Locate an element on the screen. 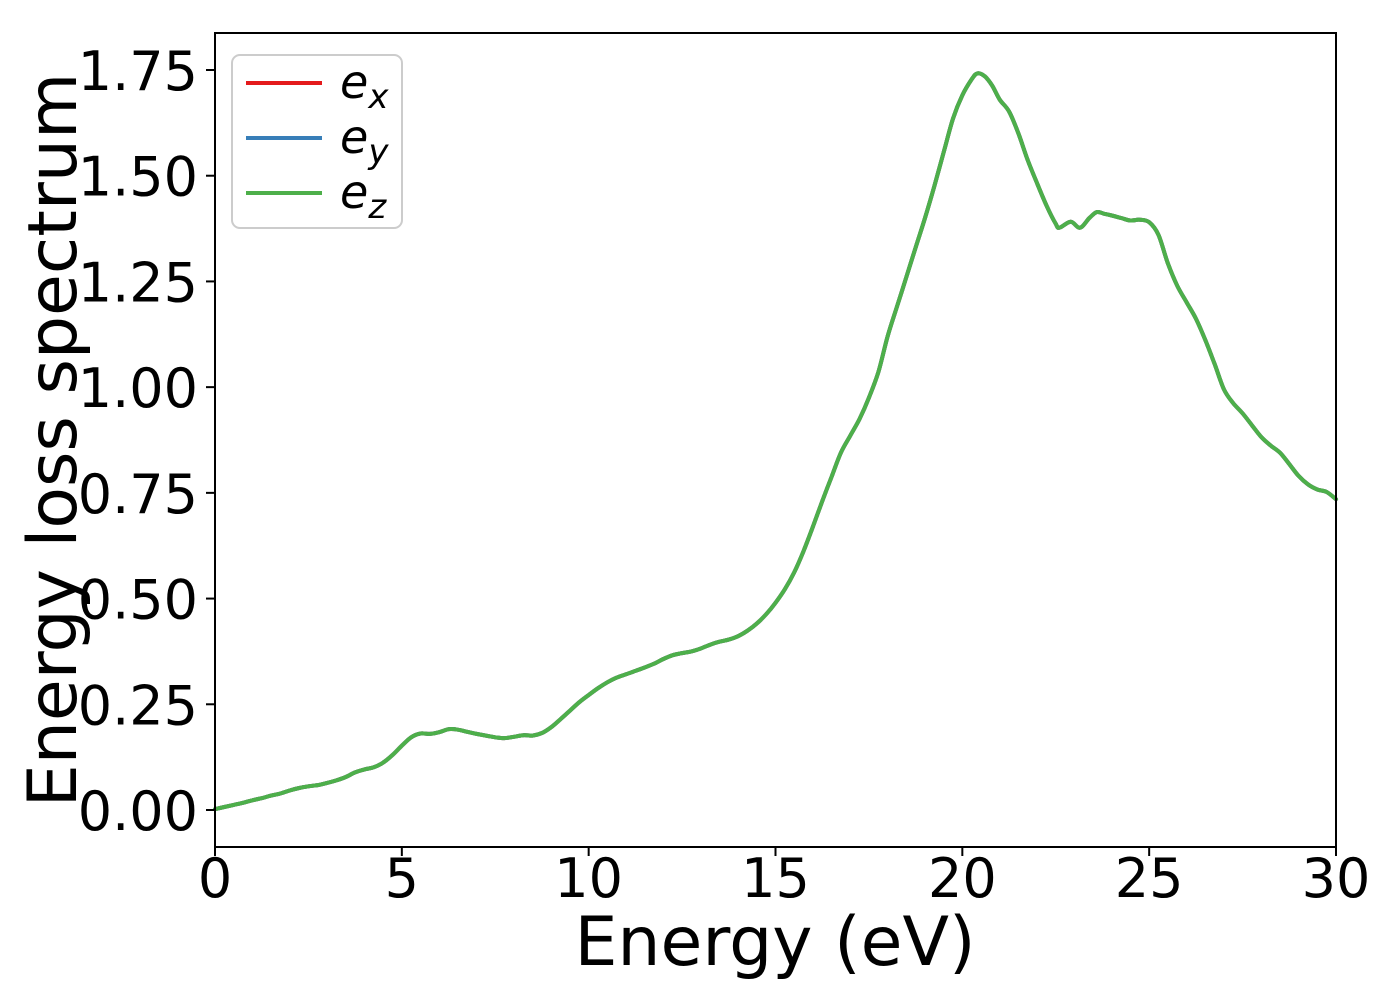 This screenshot has width=1400, height=1000. x-axis-ticks: 0 5 10 15 20 25 30 is located at coordinates (784, 878).